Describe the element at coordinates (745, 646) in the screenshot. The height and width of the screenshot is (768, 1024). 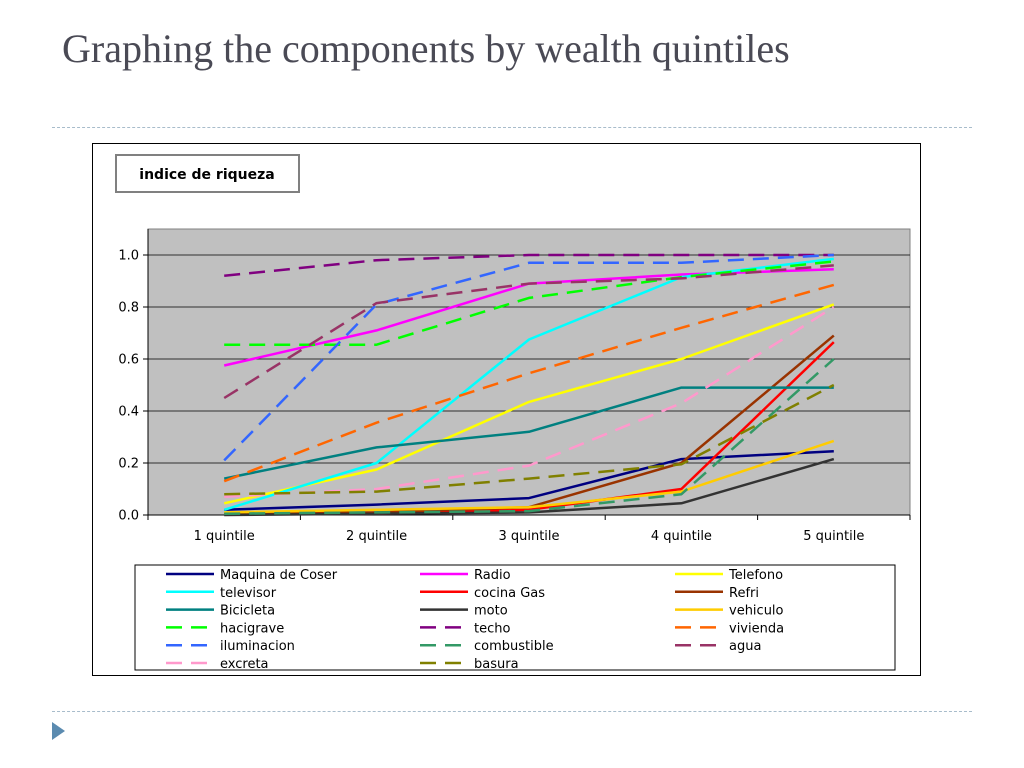
I see `legend-label: agua` at that location.